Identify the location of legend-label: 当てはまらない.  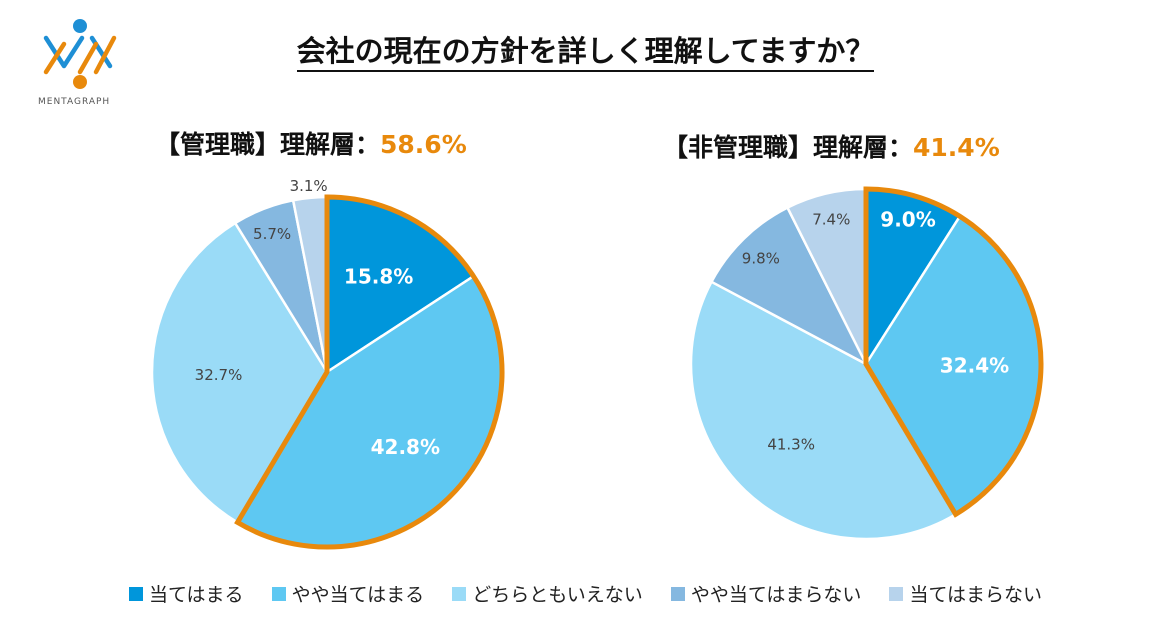
(976, 595).